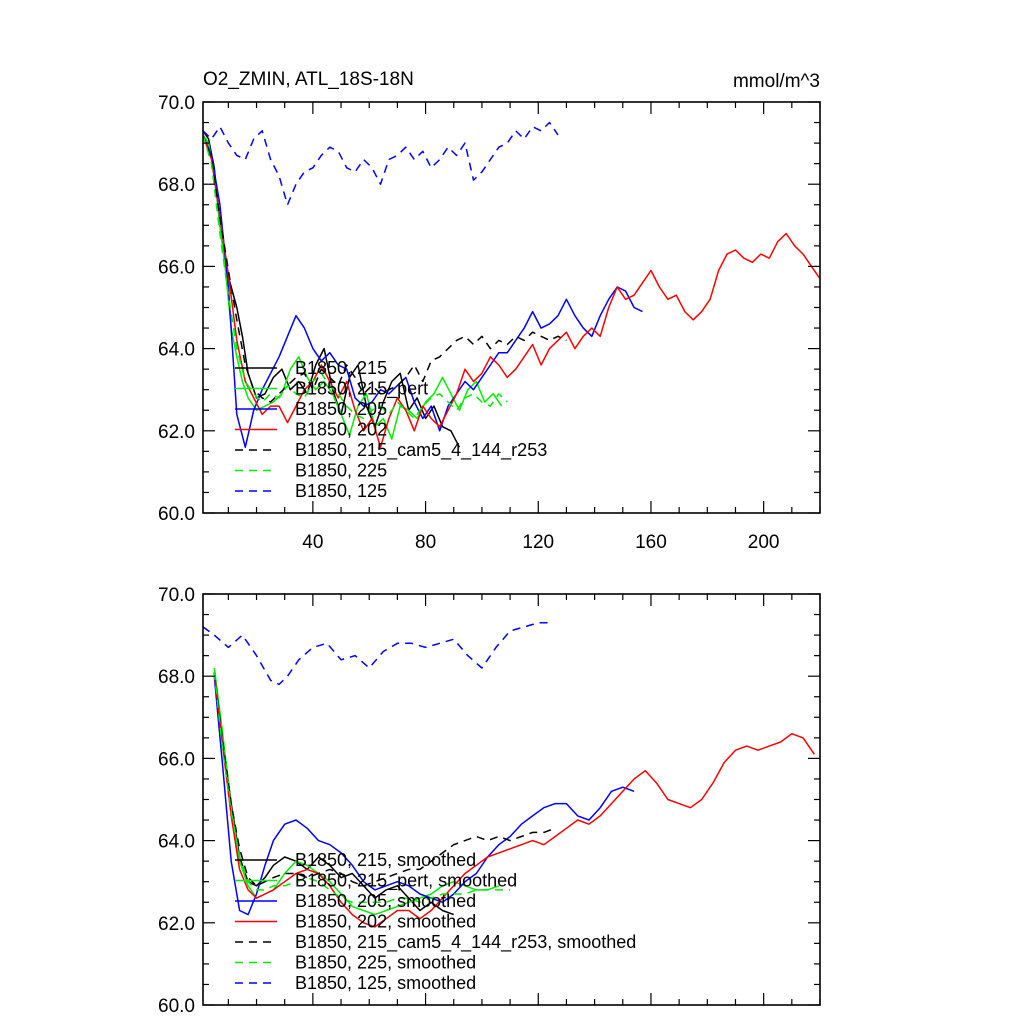 The width and height of the screenshot is (1024, 1024). I want to click on xtick-label: 200, so click(764, 542).